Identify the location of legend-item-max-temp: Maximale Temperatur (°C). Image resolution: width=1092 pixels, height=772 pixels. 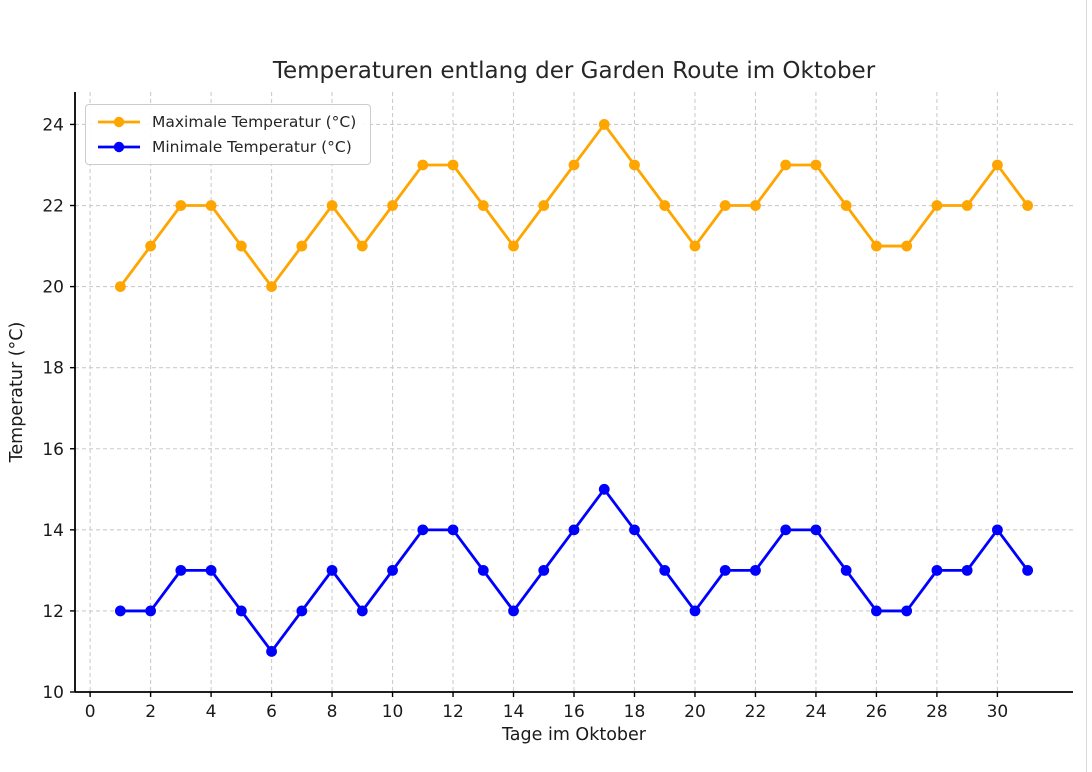
(226, 122).